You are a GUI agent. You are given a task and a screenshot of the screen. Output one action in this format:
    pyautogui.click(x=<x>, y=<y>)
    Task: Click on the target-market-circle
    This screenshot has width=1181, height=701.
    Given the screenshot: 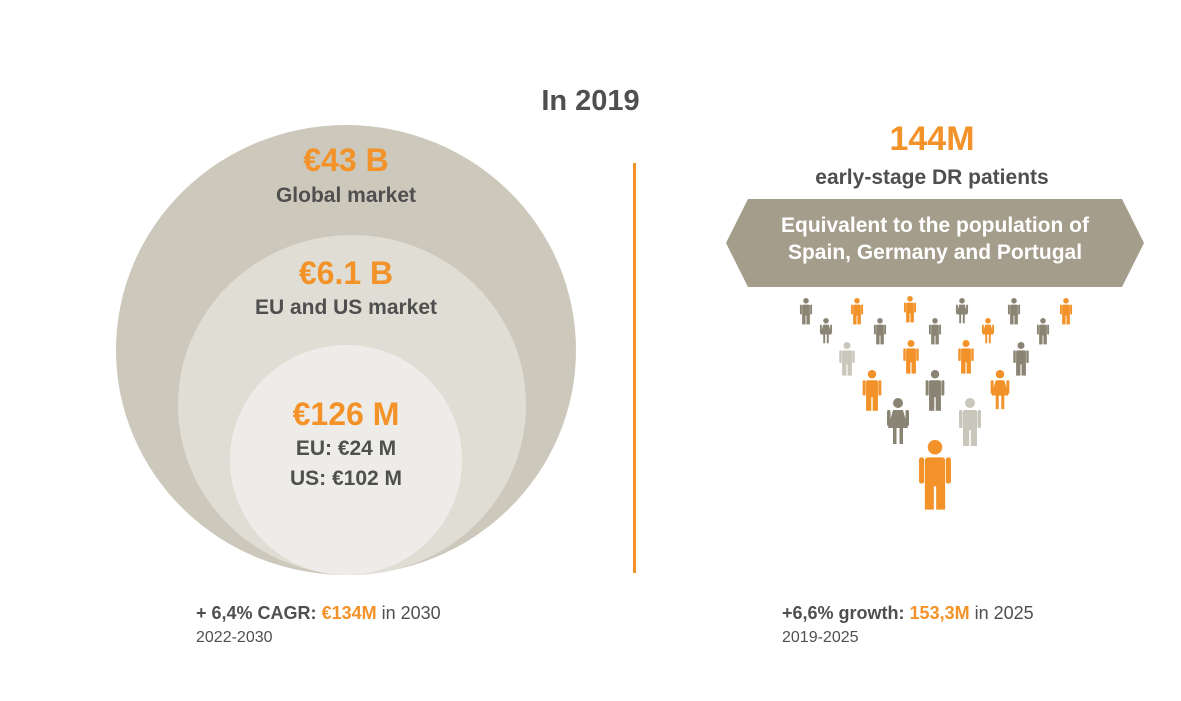 What is the action you would take?
    pyautogui.click(x=346, y=460)
    